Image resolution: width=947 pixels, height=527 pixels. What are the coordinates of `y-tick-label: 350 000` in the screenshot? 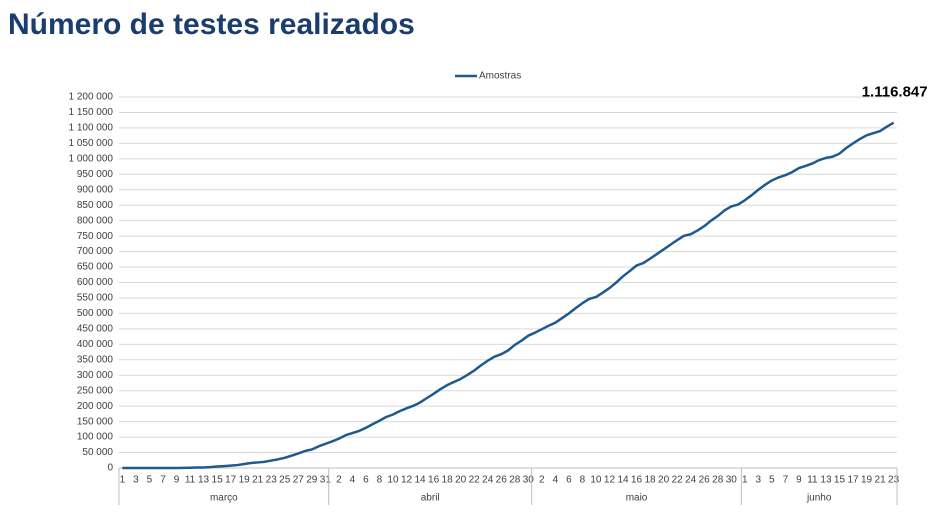 It's located at (95, 359).